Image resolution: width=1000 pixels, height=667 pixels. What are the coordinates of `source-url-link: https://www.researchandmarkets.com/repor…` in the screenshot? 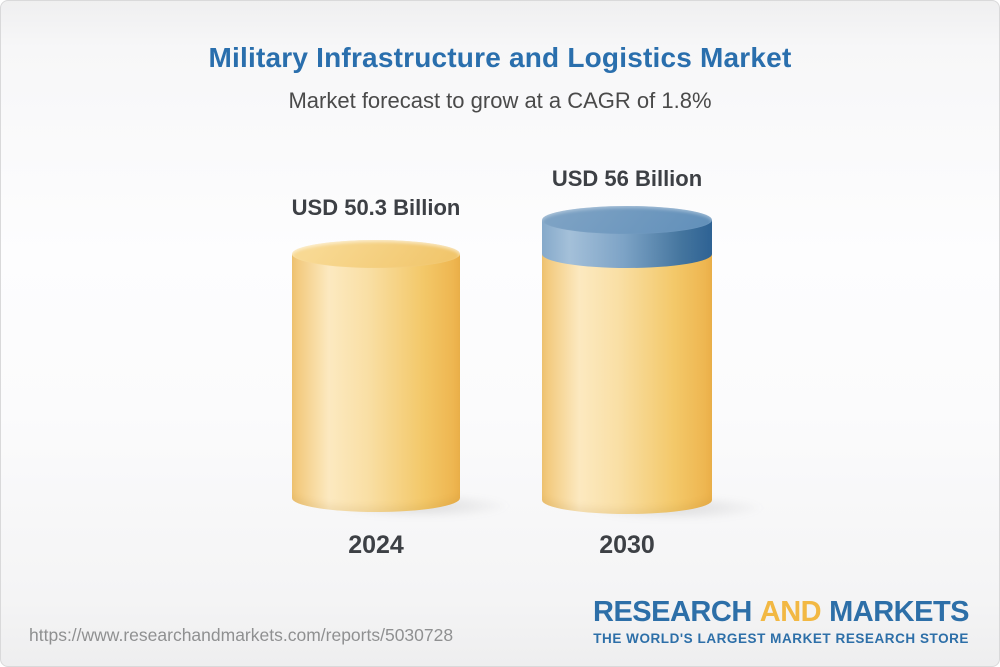 It's located at (241, 635).